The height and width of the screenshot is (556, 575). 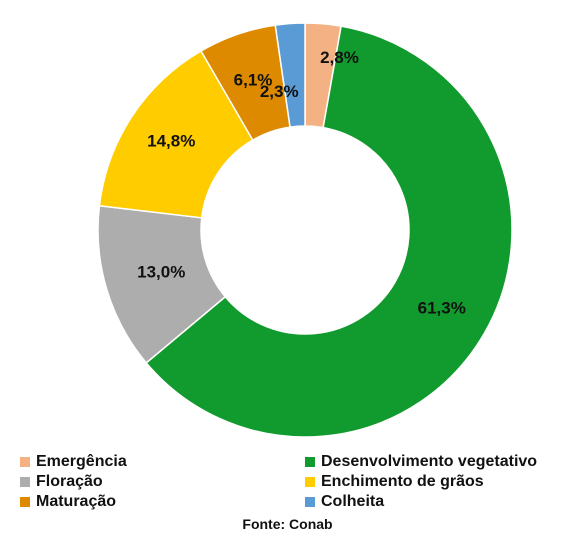 I want to click on slice-label-emergencia: 2,8%, so click(x=339, y=57).